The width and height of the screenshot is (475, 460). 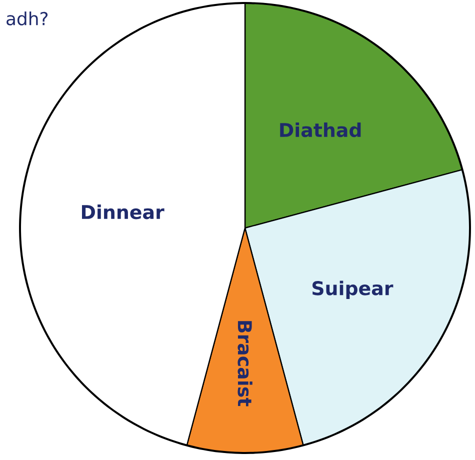 What do you see at coordinates (320, 130) in the screenshot?
I see `slice-label: Diathad` at bounding box center [320, 130].